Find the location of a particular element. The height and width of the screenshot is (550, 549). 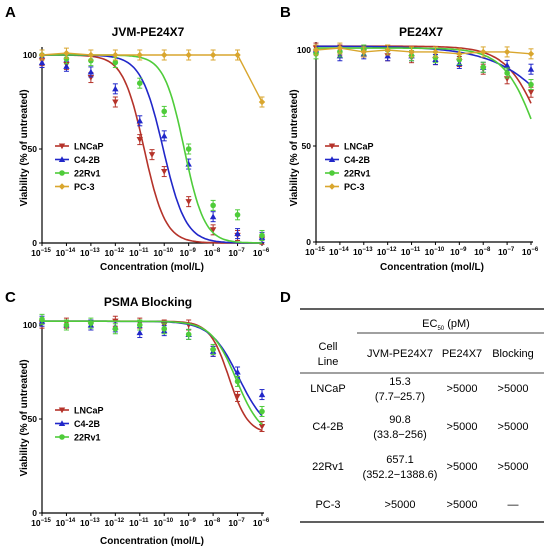

col-header-line: Line is located at coordinates (328, 362).